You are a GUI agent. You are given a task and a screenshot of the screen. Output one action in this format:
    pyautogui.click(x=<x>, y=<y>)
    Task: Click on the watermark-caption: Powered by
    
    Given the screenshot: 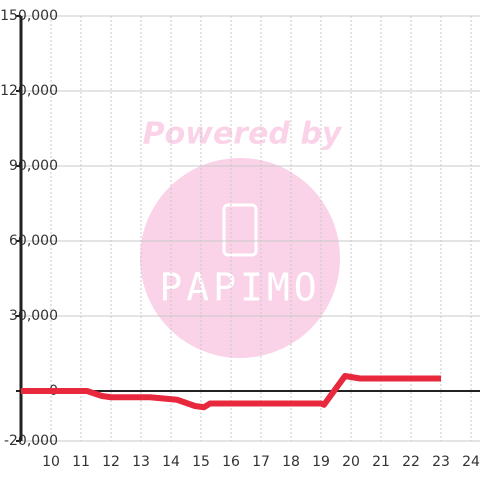 What is the action you would take?
    pyautogui.click(x=243, y=134)
    